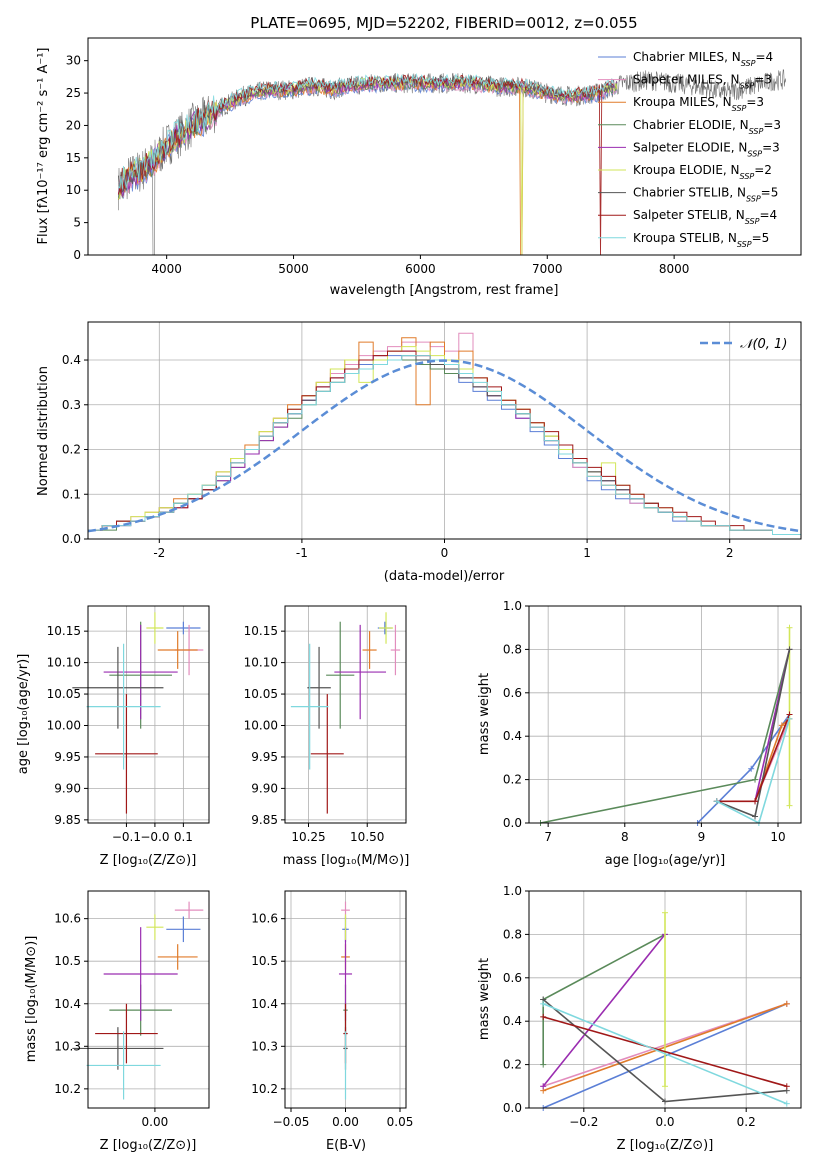 This screenshot has height=1174, width=819. Describe the element at coordinates (484, 999) in the screenshot. I see `weight-vs-z-ylabel: mass weight` at that location.